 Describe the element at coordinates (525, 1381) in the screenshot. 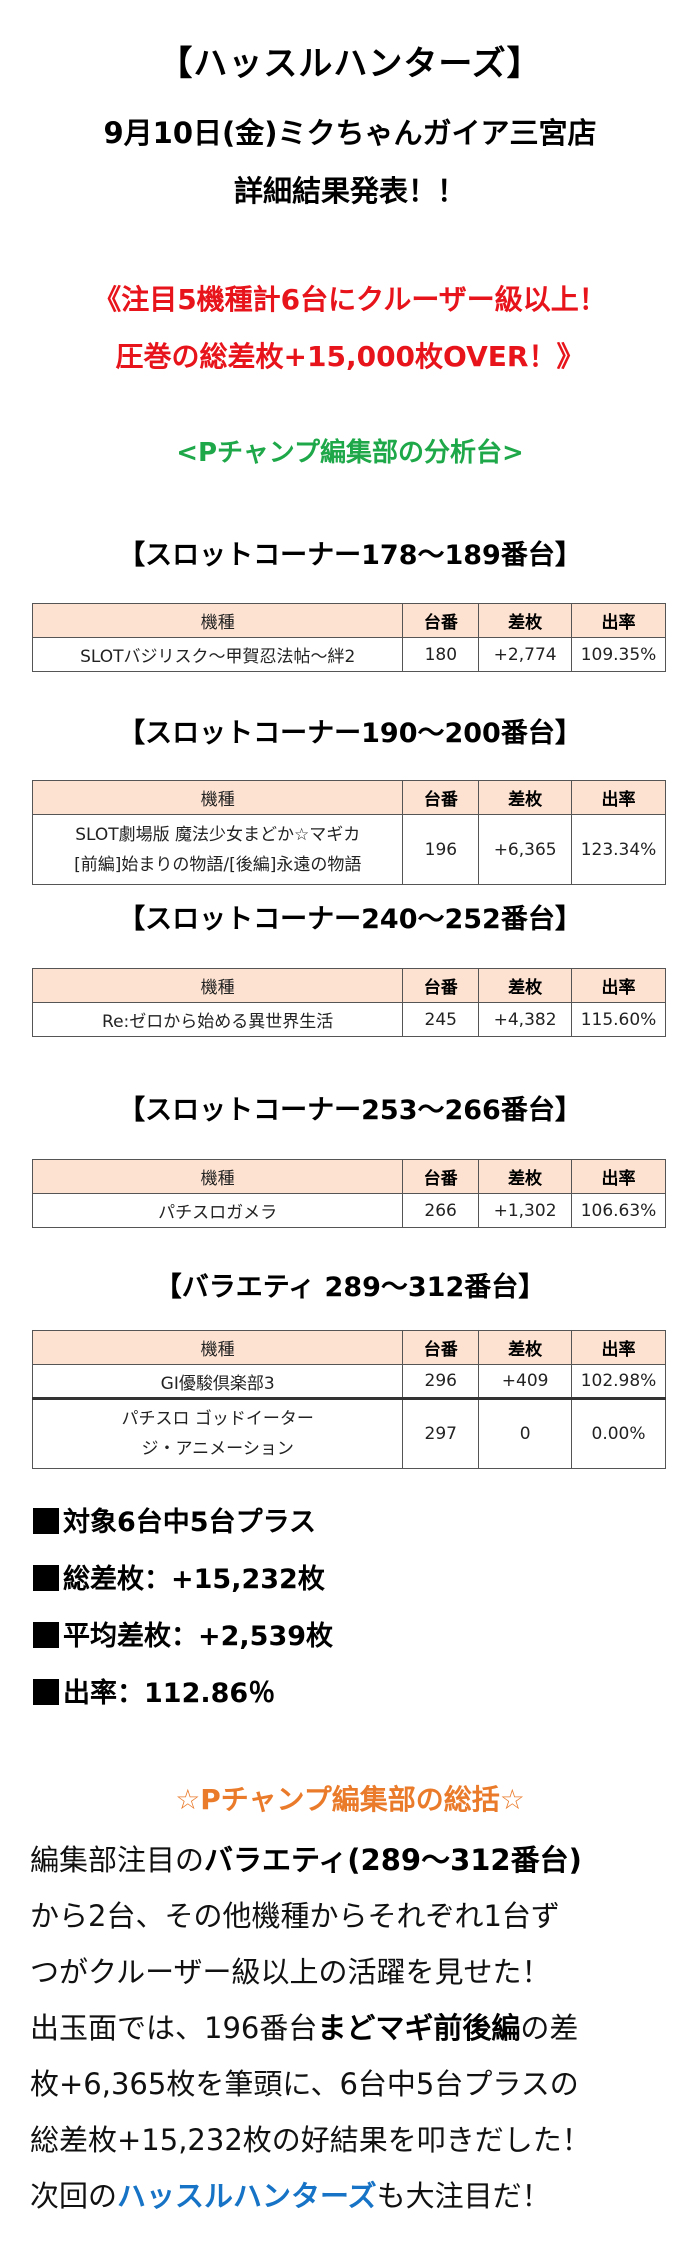

I see `coin-diff: +409` at that location.